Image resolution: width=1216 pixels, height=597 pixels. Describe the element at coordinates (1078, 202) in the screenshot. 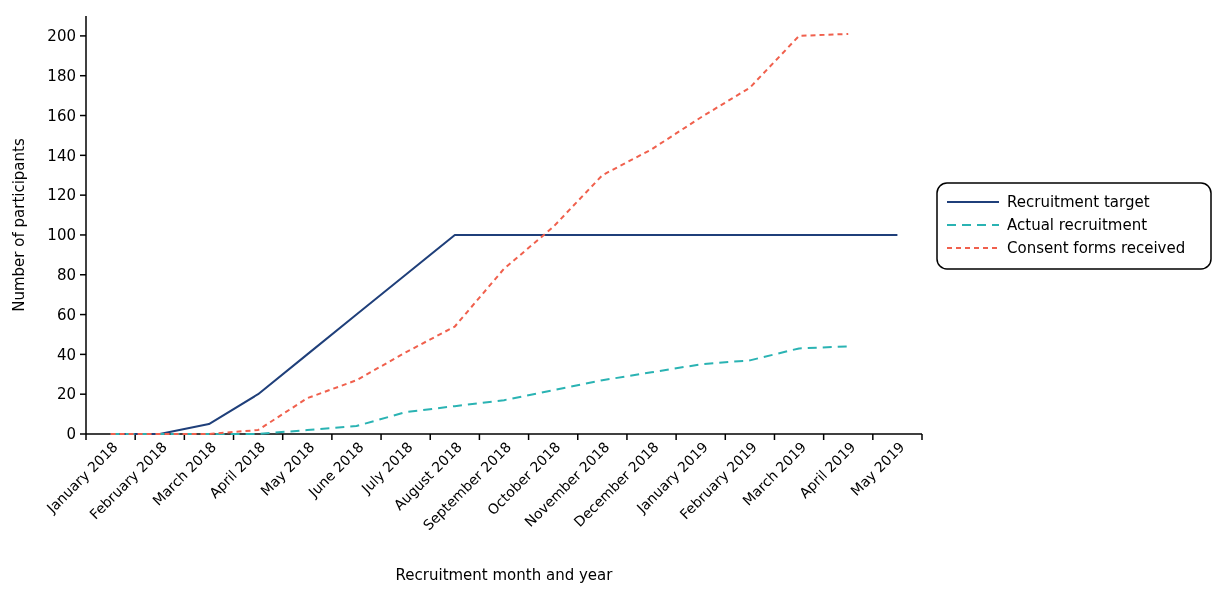

I see `legend-label: Recruitment target` at that location.